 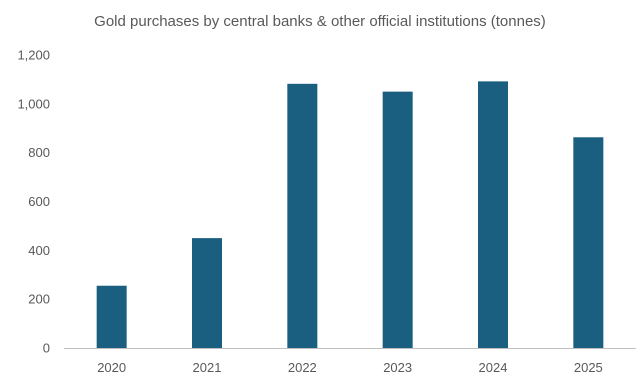 What do you see at coordinates (302, 215) in the screenshot?
I see `bar-2022` at bounding box center [302, 215].